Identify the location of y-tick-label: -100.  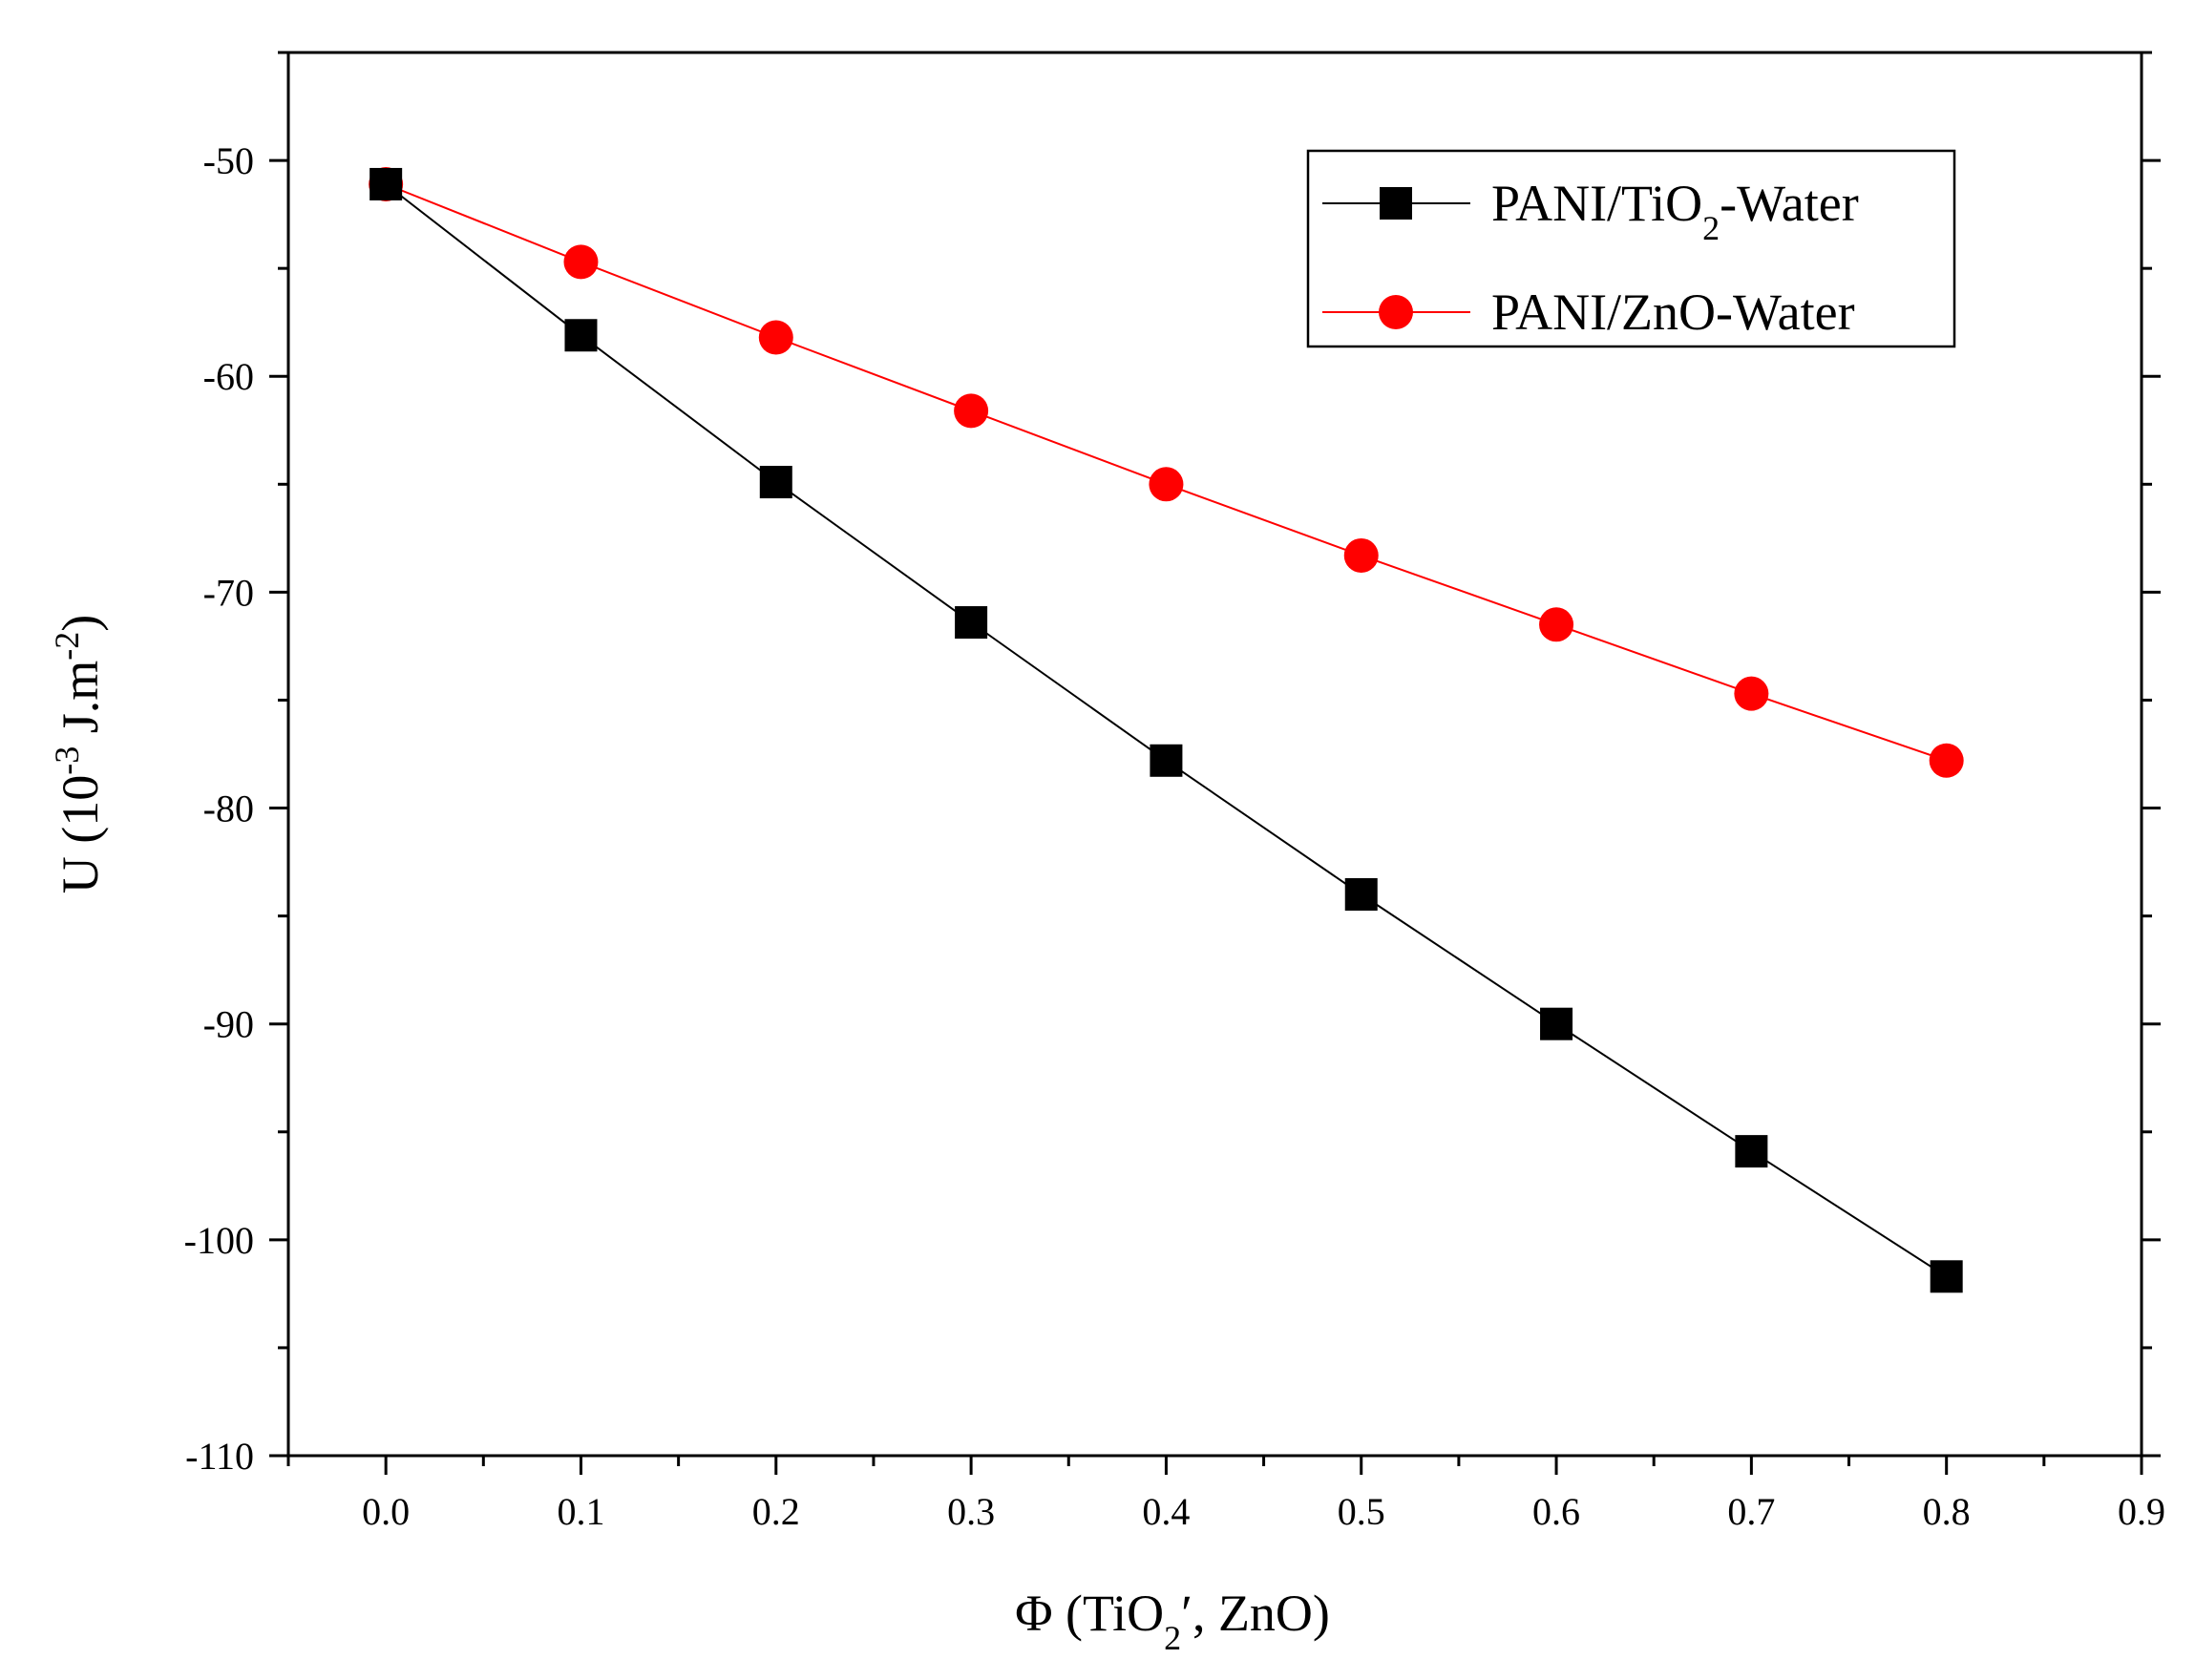
(219, 1241).